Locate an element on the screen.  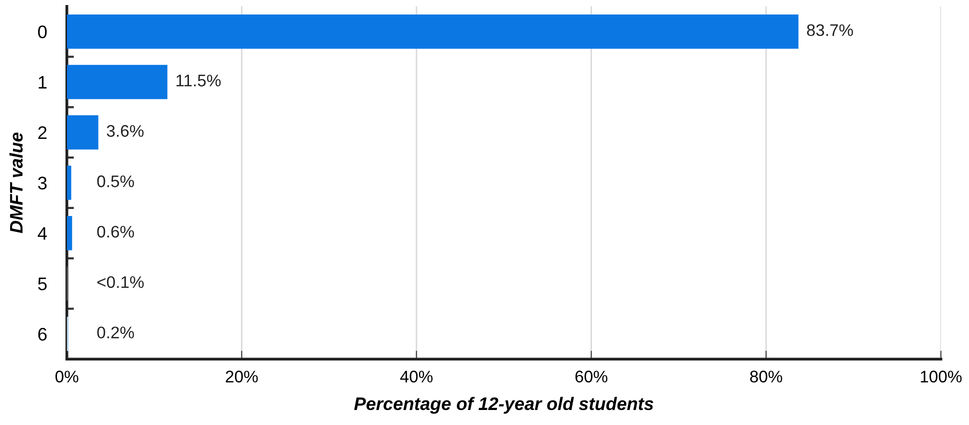
x-tick-label: 40% is located at coordinates (416, 376).